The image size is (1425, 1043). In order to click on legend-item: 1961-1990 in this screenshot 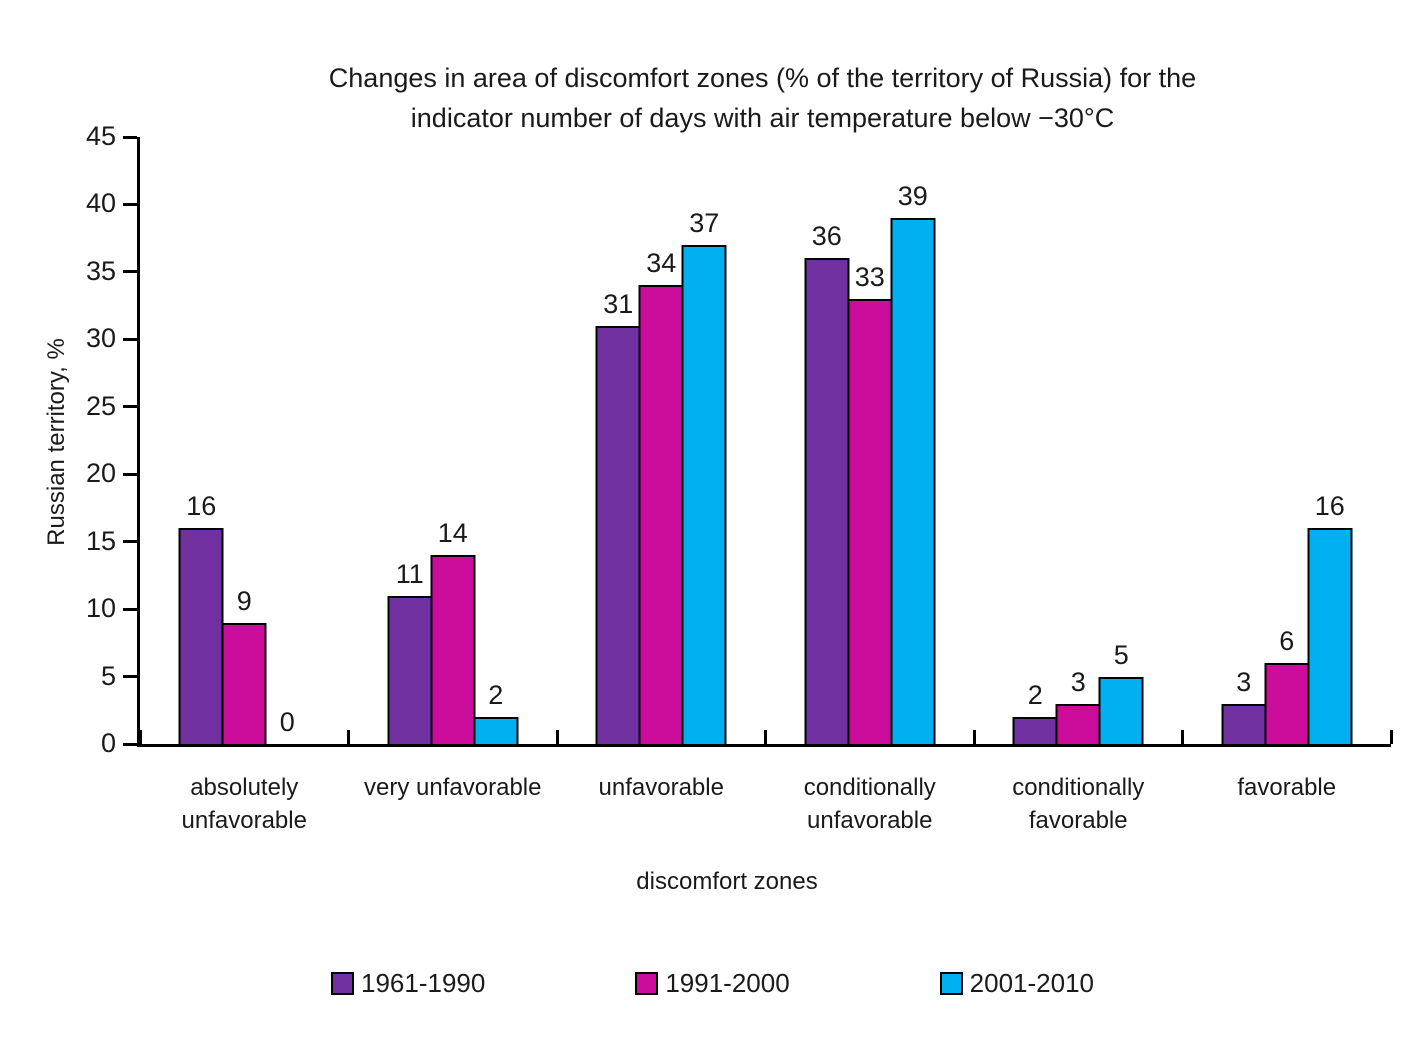, I will do `click(408, 983)`.